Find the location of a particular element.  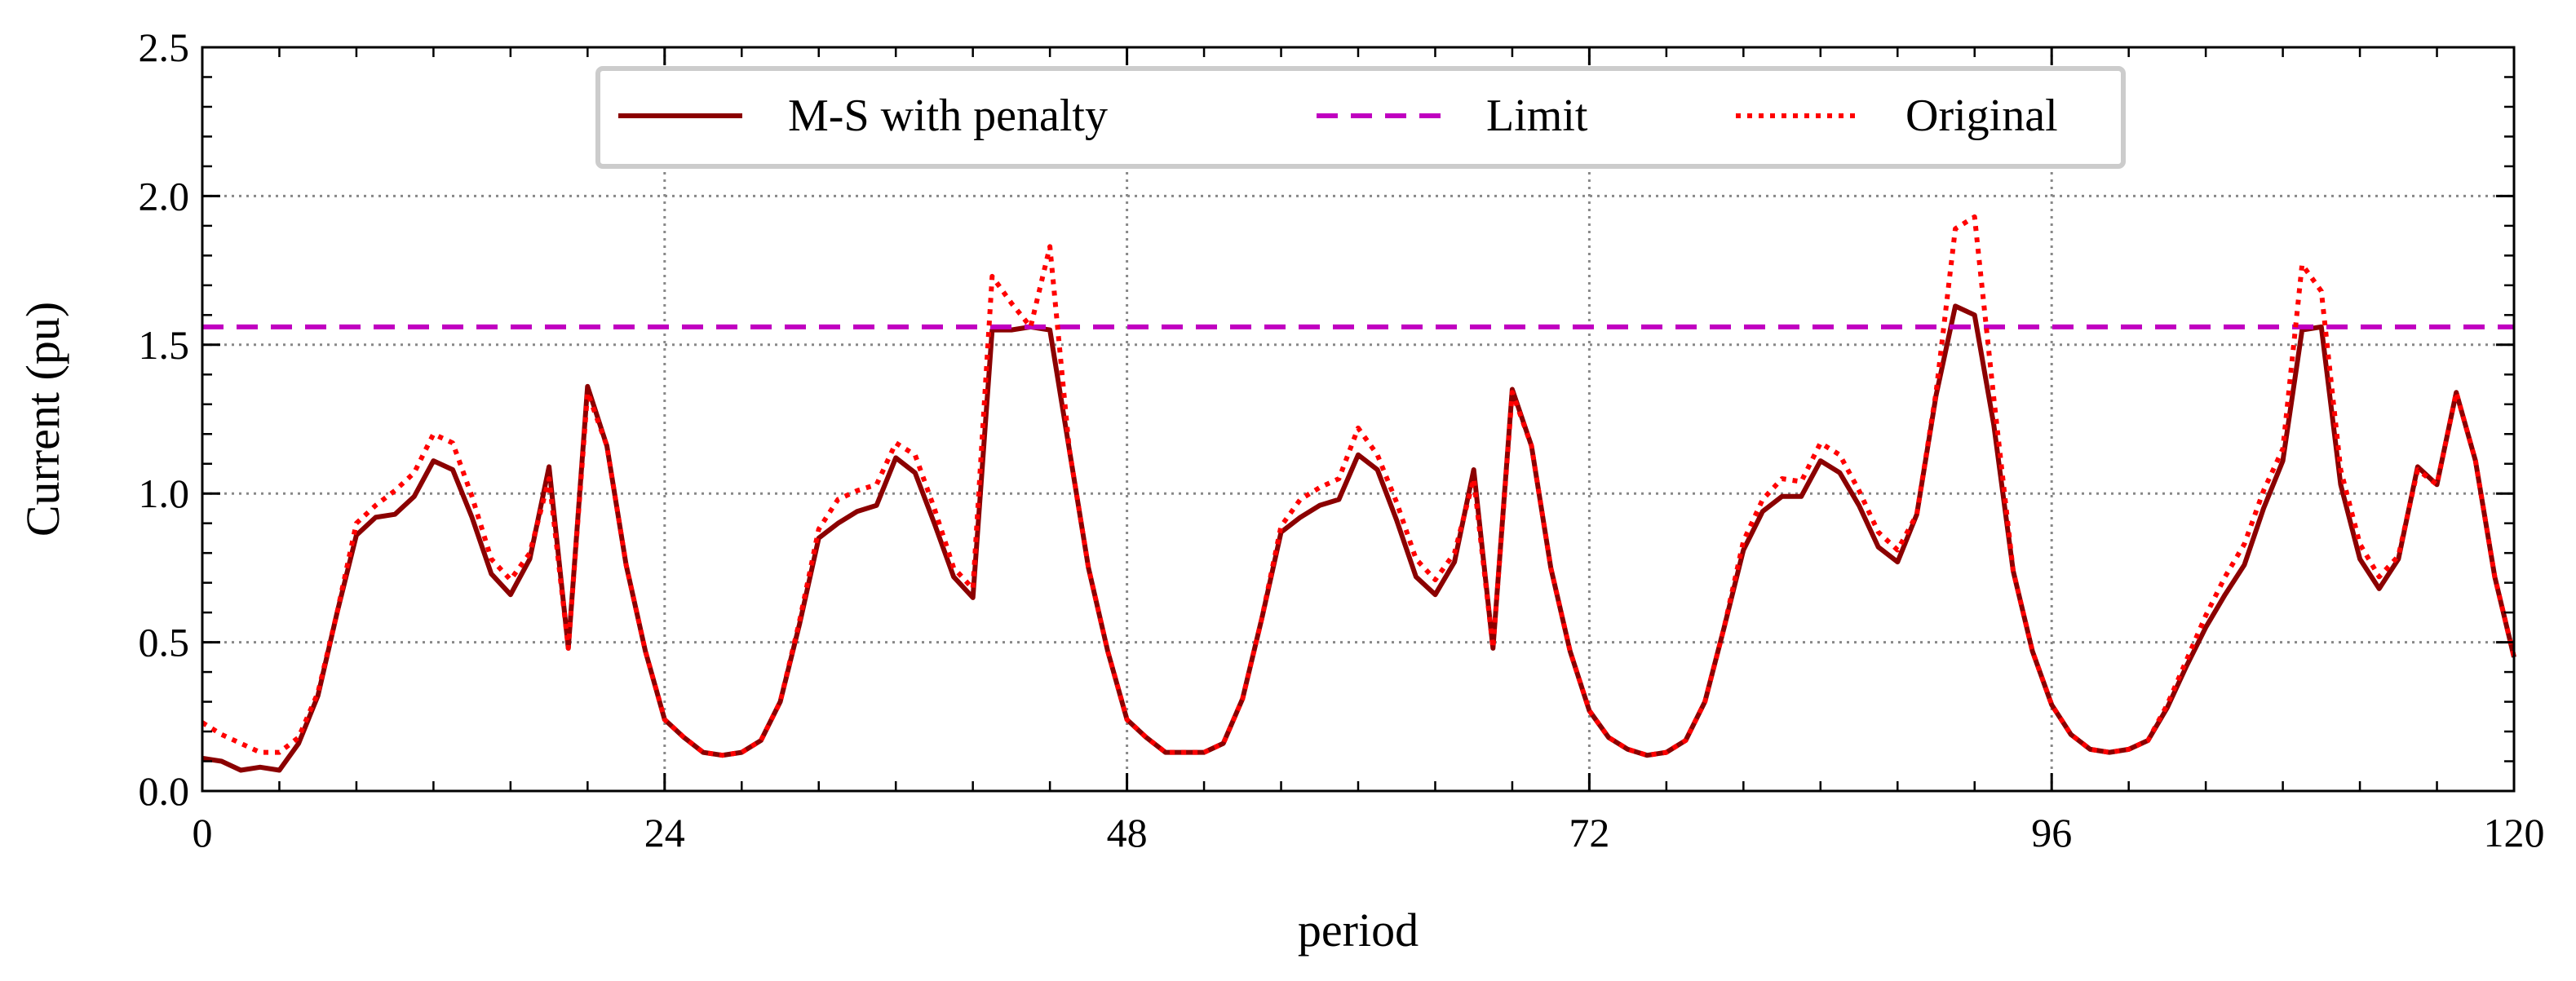

y-tick-label: 2.5 is located at coordinates (164, 47).